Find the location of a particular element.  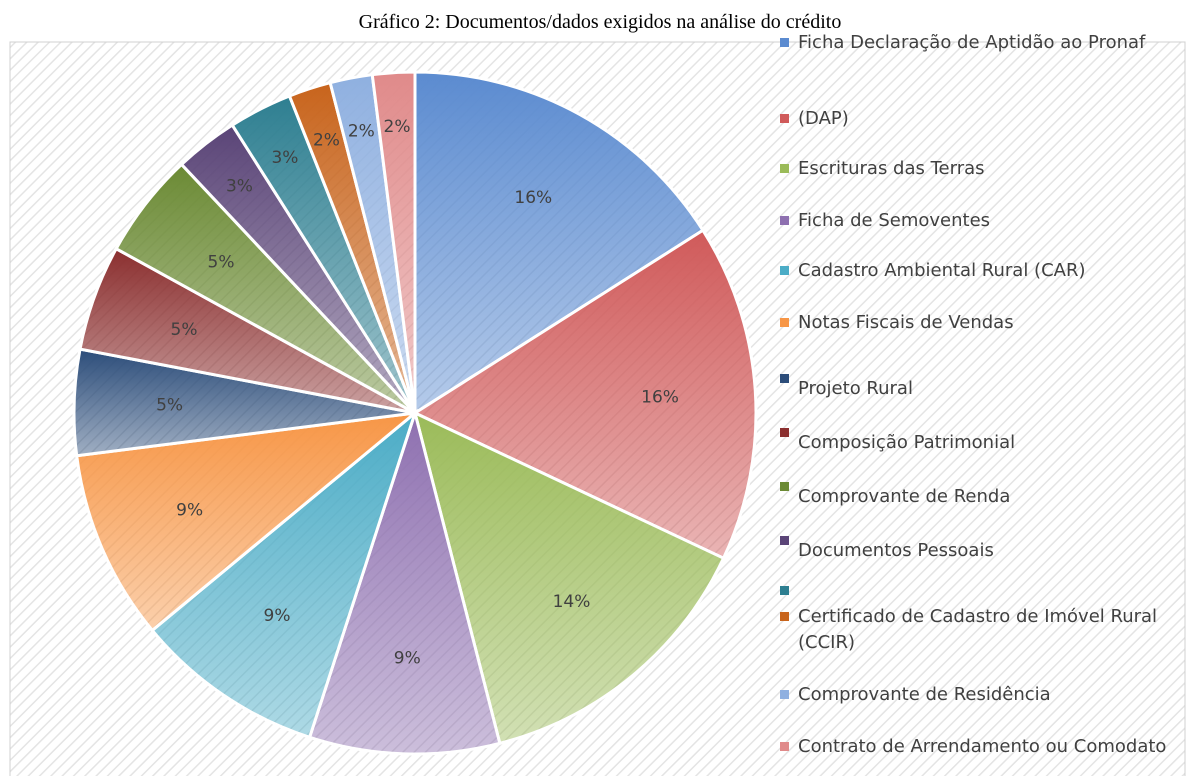

legend-entry: Comprovante de Residência is located at coordinates (980, 695).